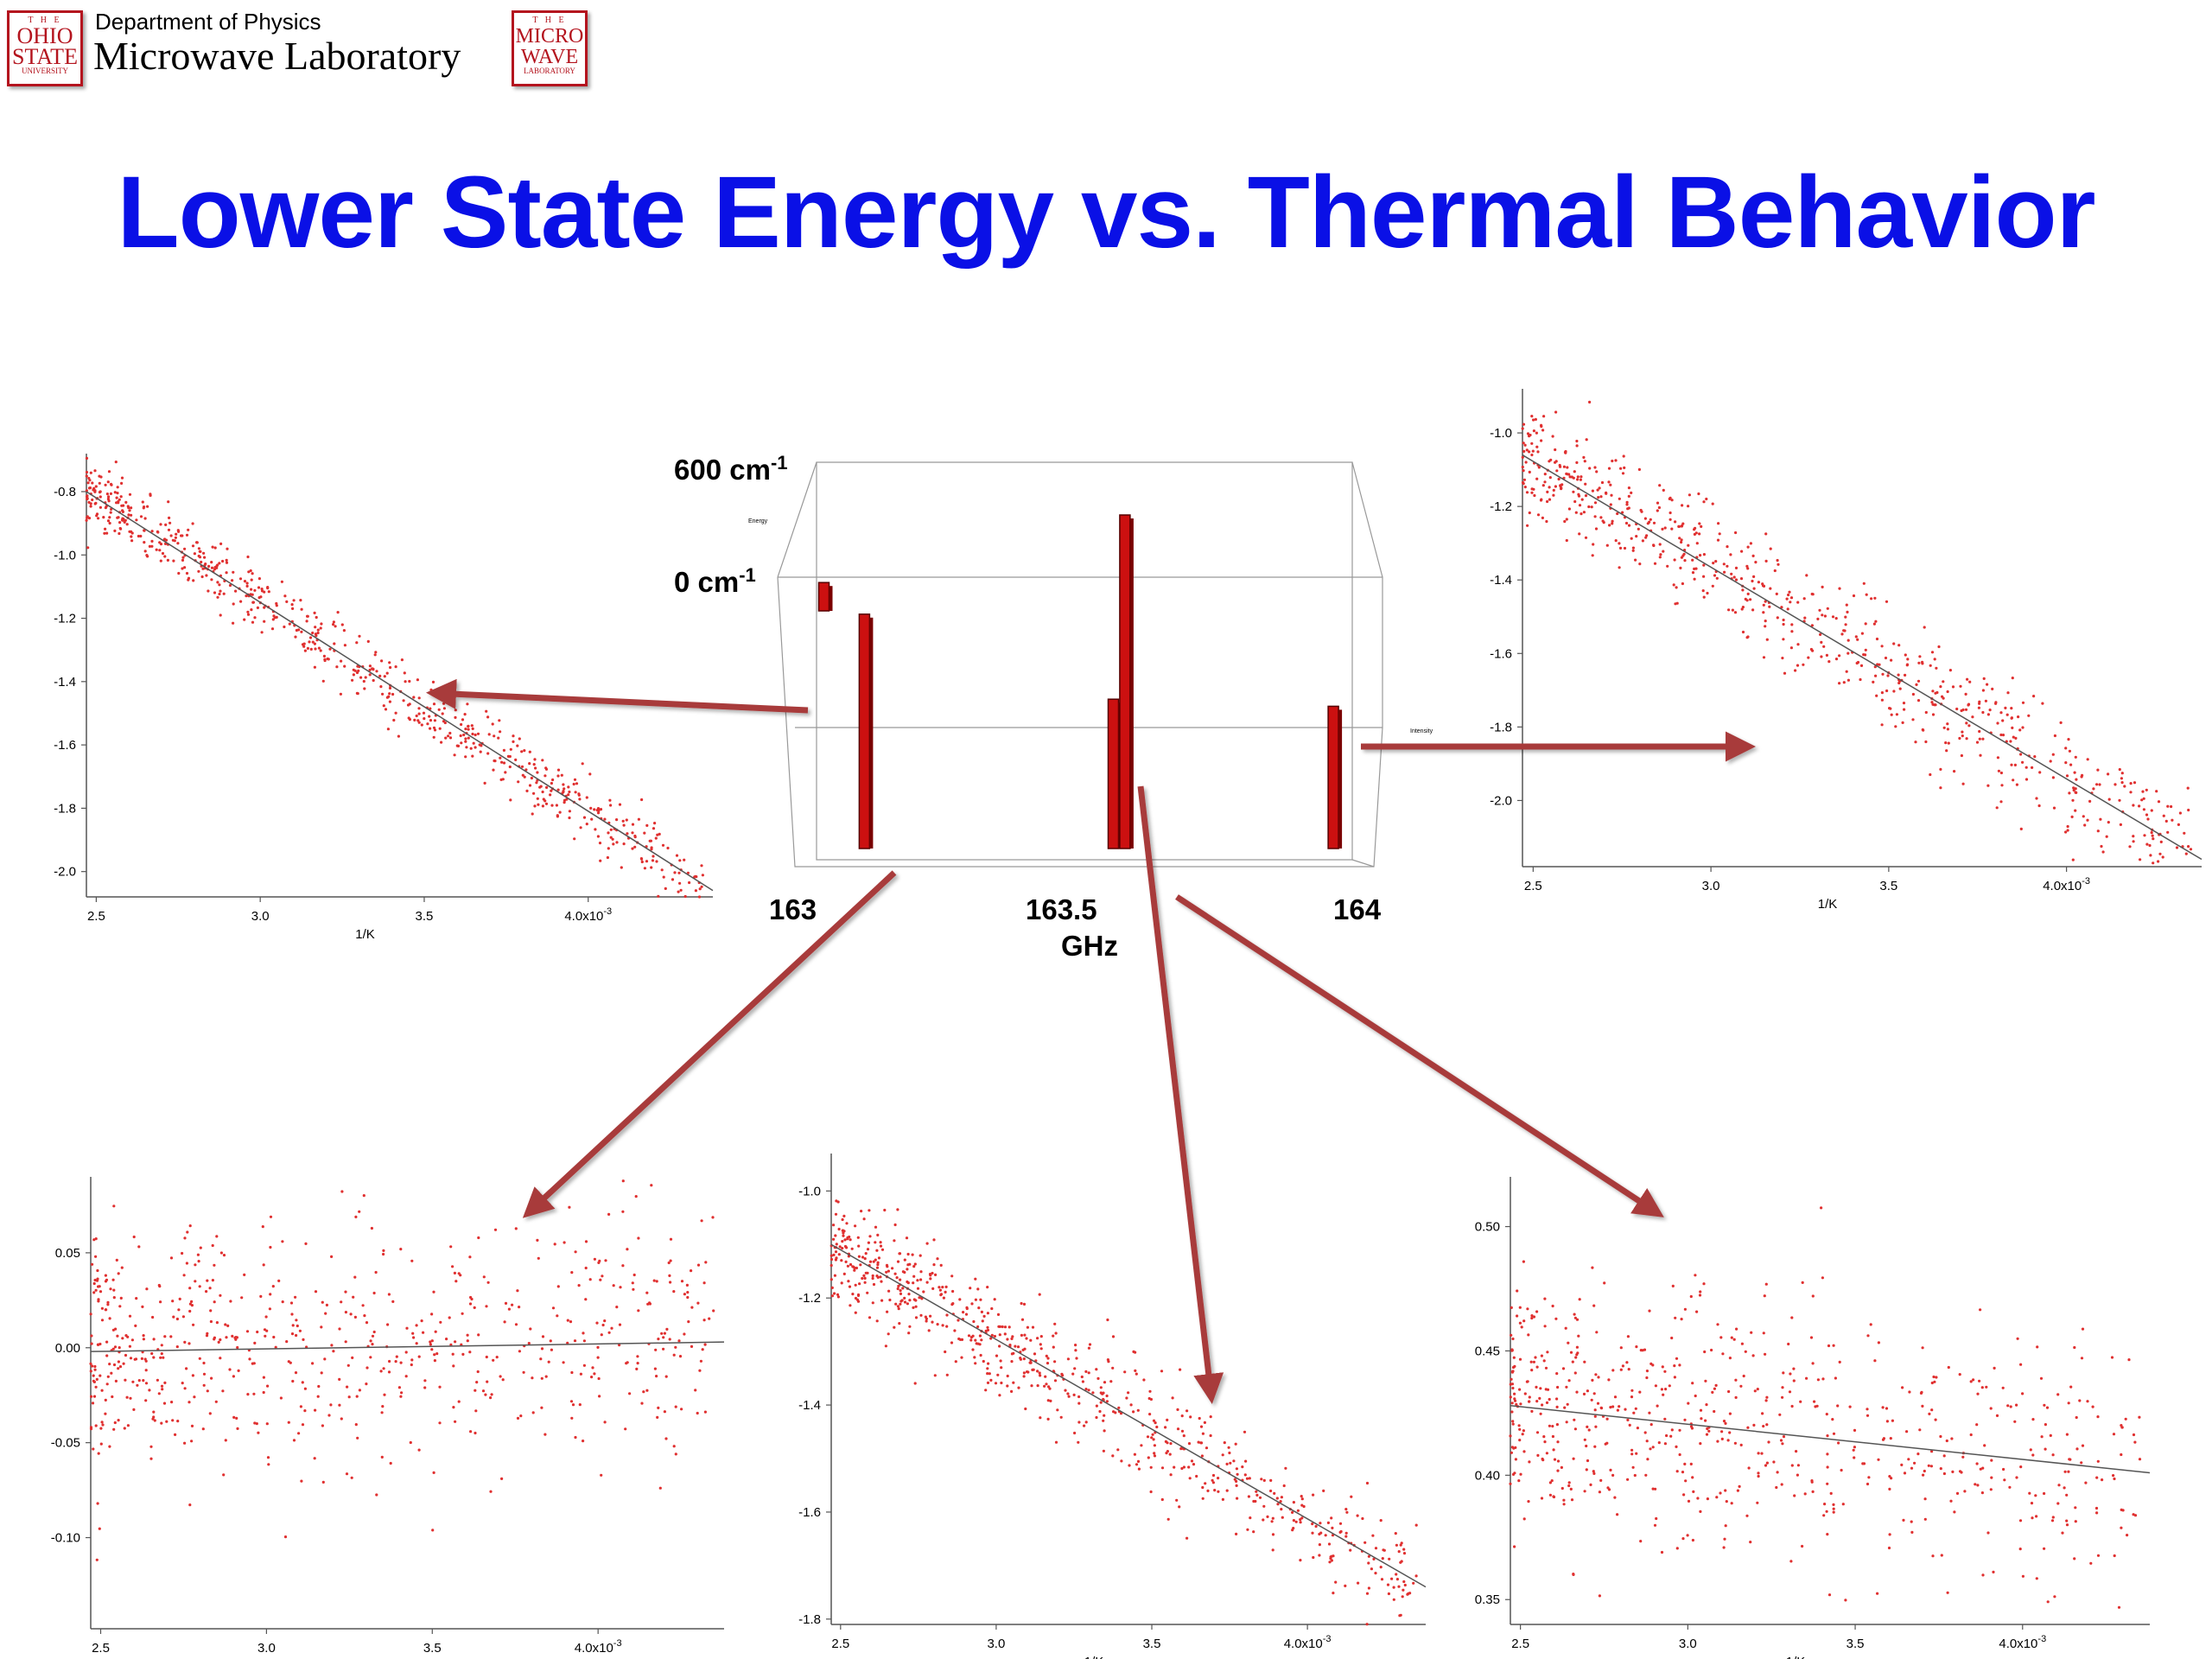  I want to click on lab-label: Microwave Laboratory, so click(277, 56).